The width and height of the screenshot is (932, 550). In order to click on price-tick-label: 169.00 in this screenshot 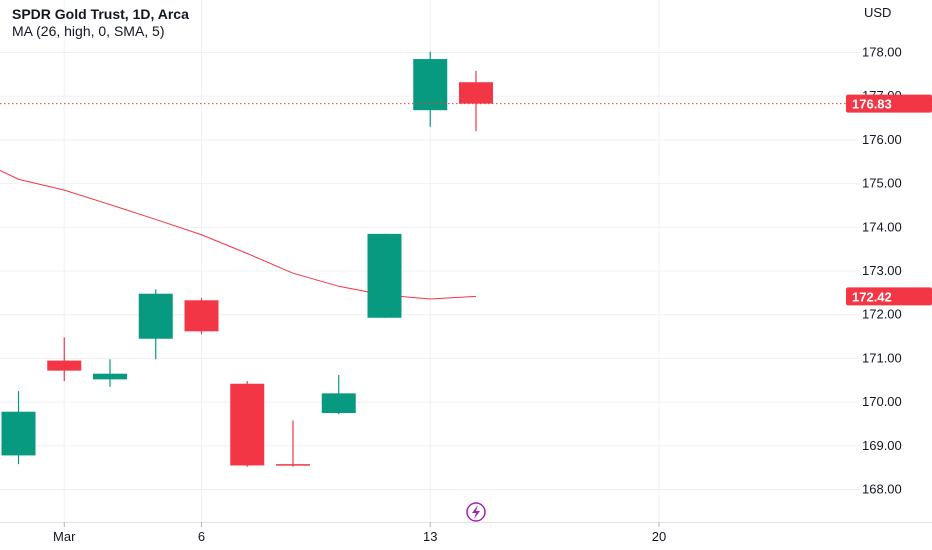, I will do `click(882, 445)`.